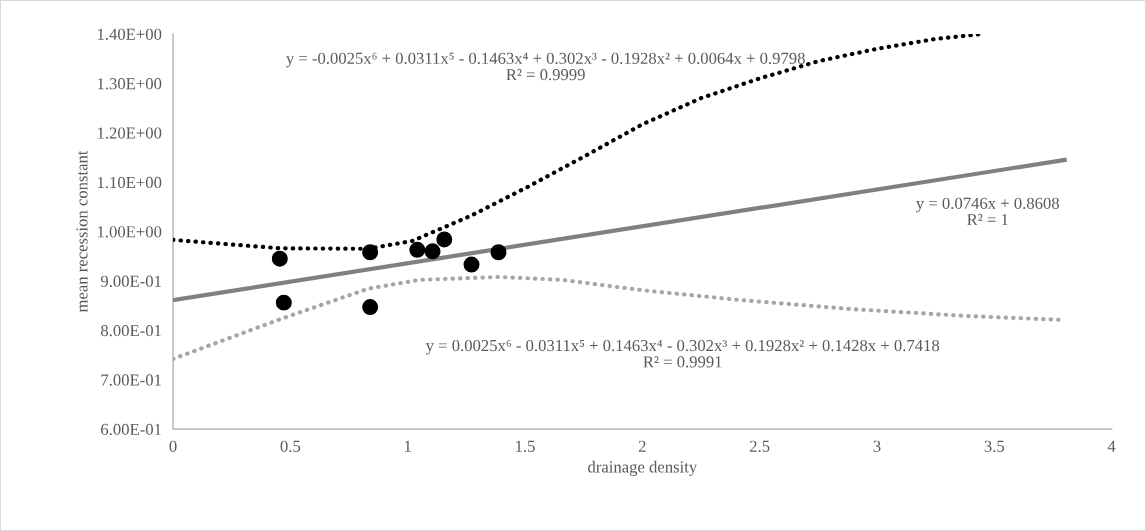 Image resolution: width=1146 pixels, height=531 pixels. I want to click on y-tick-label: 1.10E+00, so click(129, 182).